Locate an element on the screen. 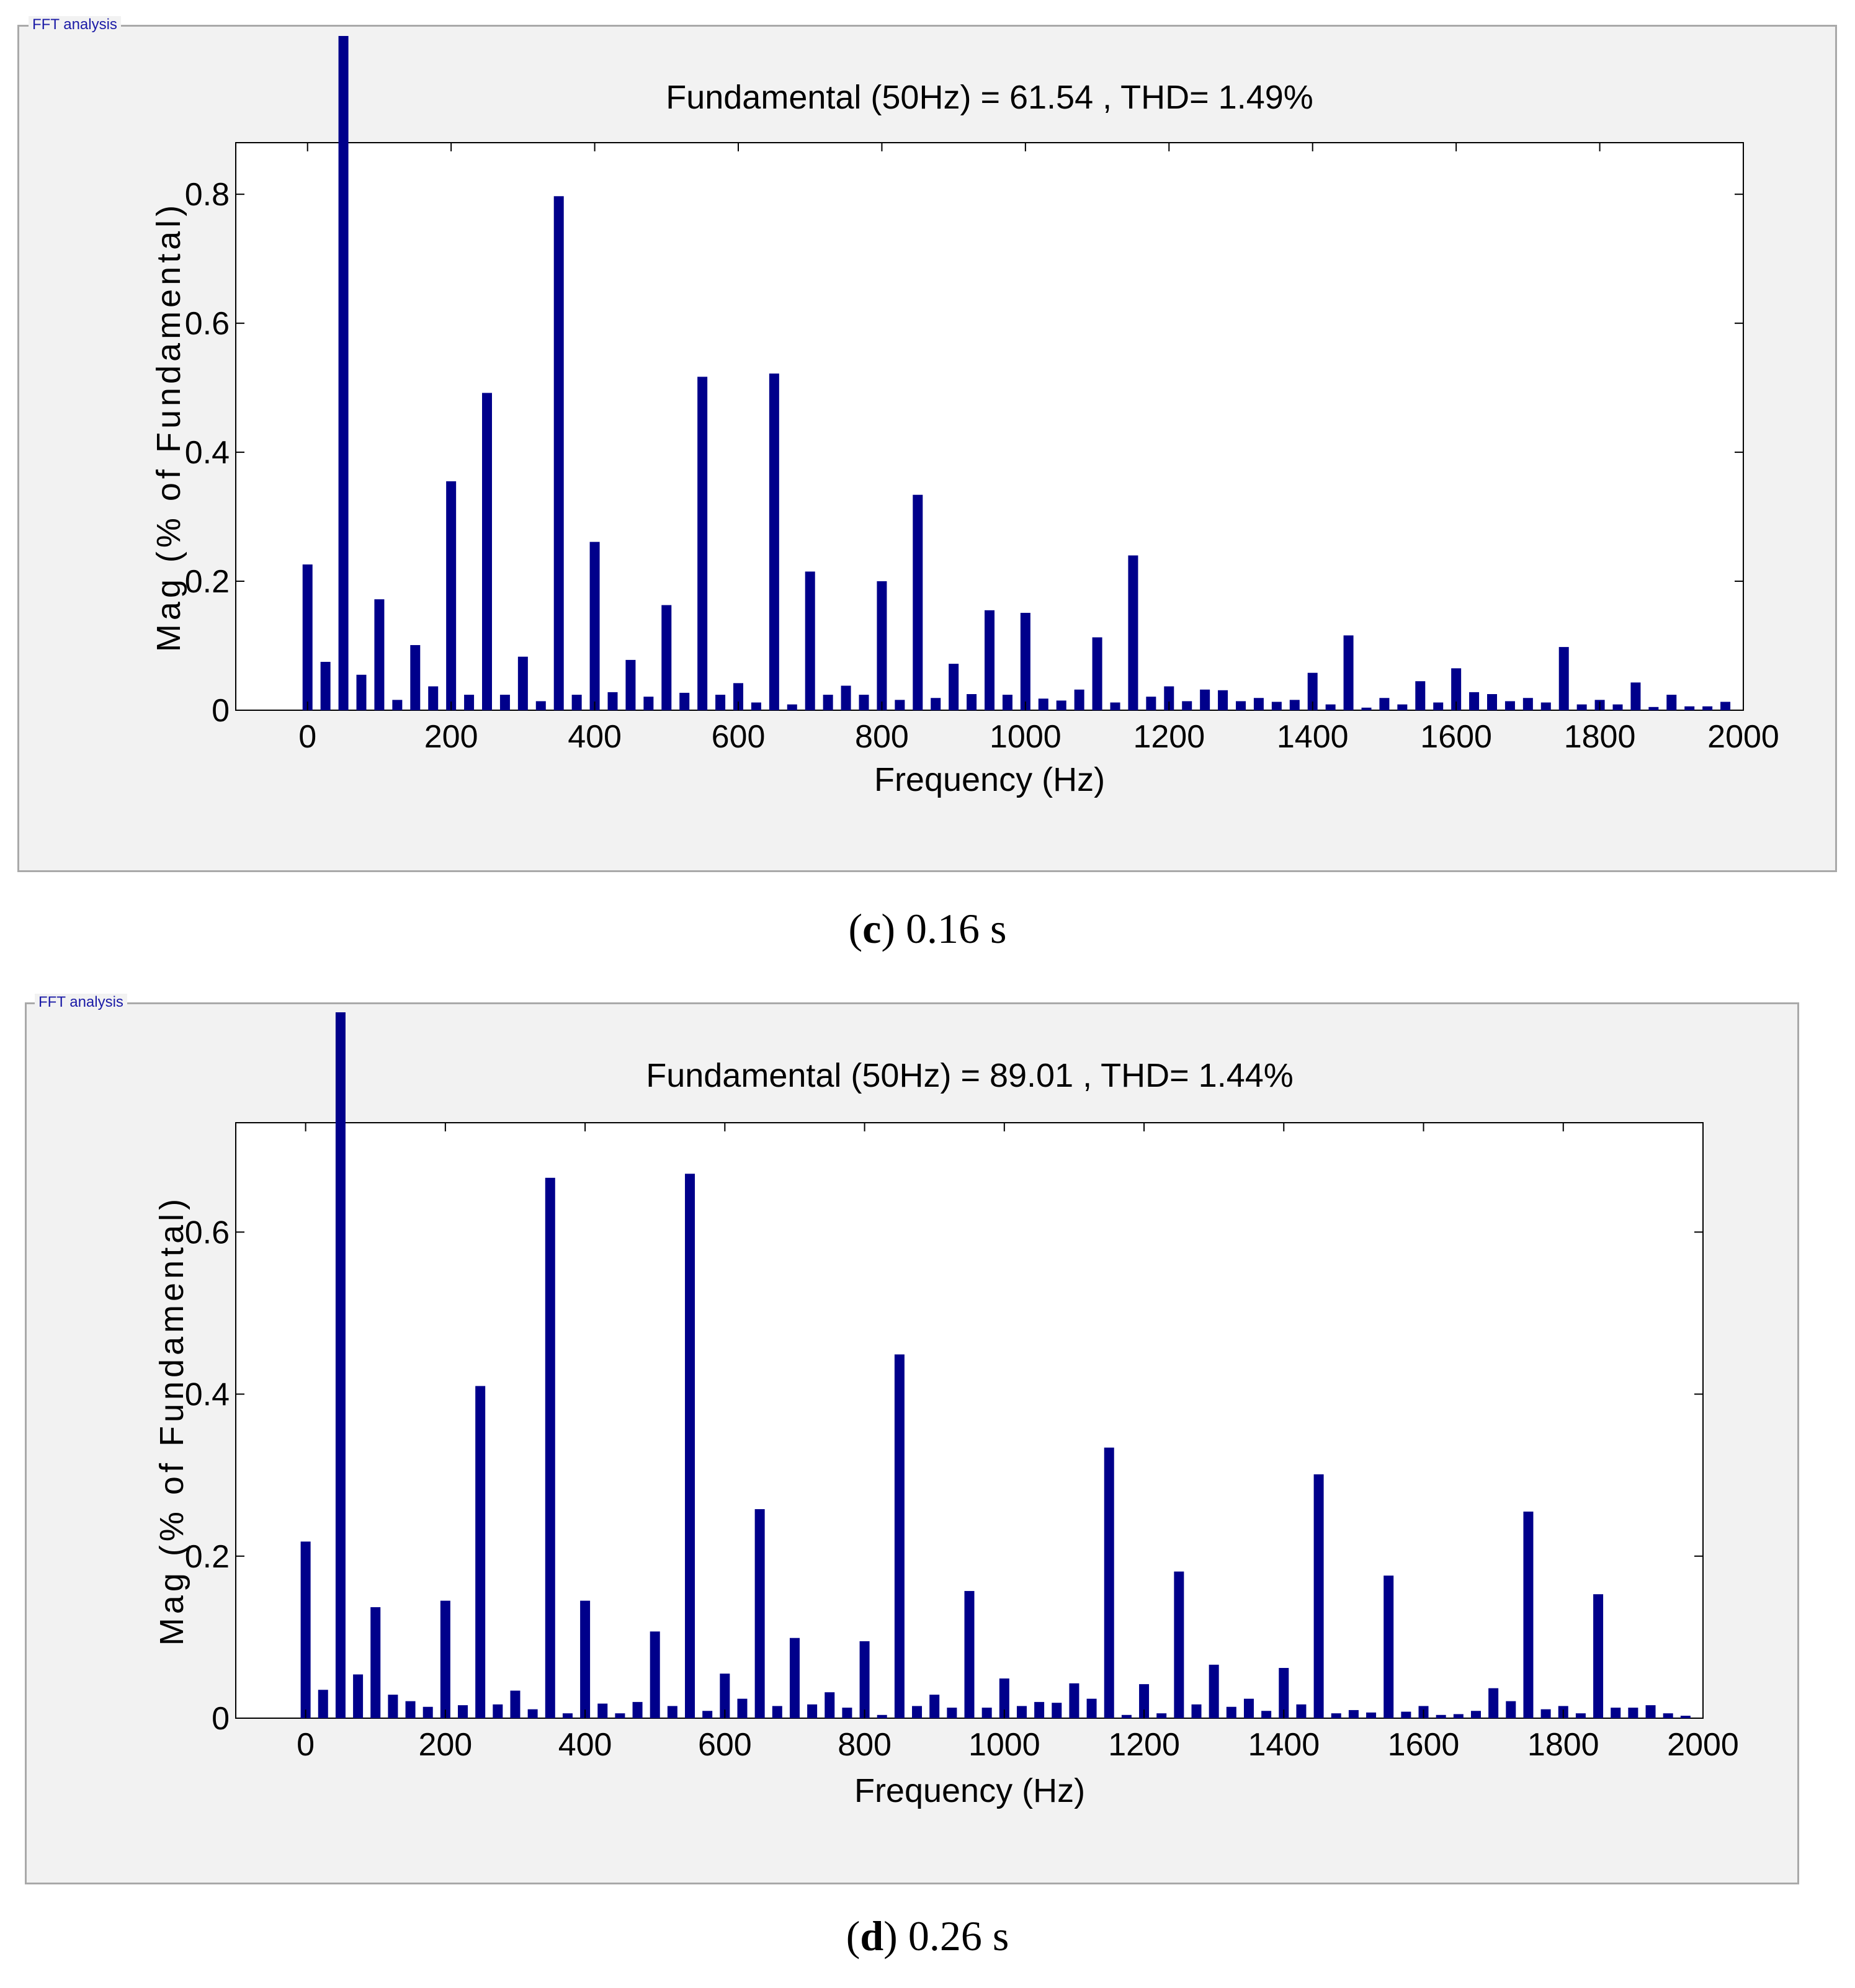 Image resolution: width=1855 pixels, height=1988 pixels. bar-1925hz is located at coordinates (1689, 708).